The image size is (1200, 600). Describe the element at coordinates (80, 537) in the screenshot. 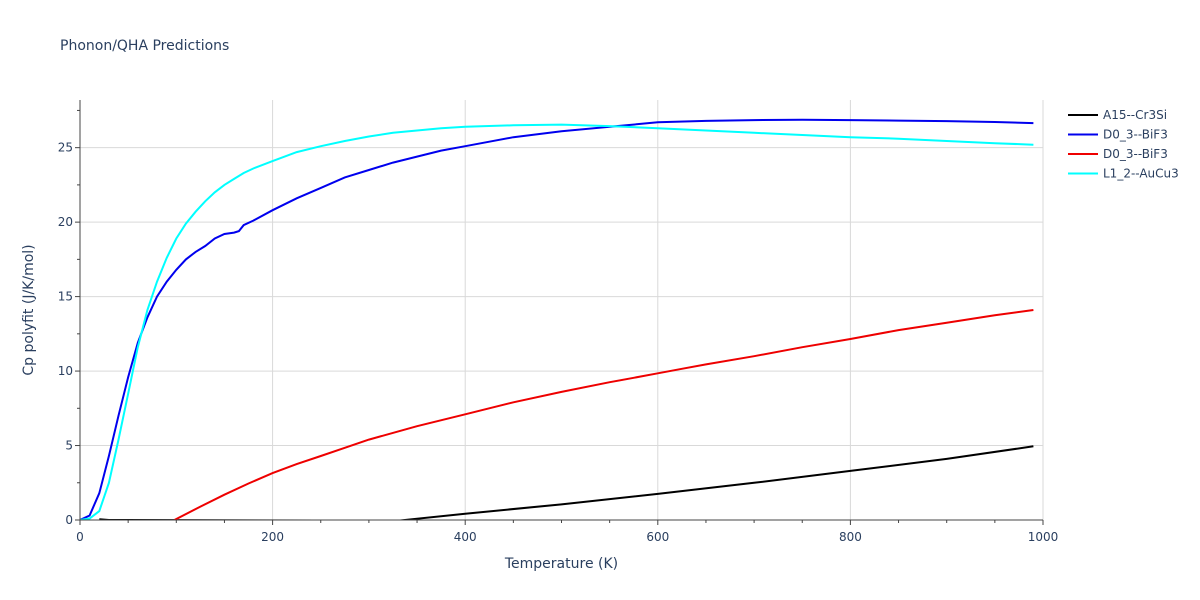

I see `x-tick-label: 0` at that location.